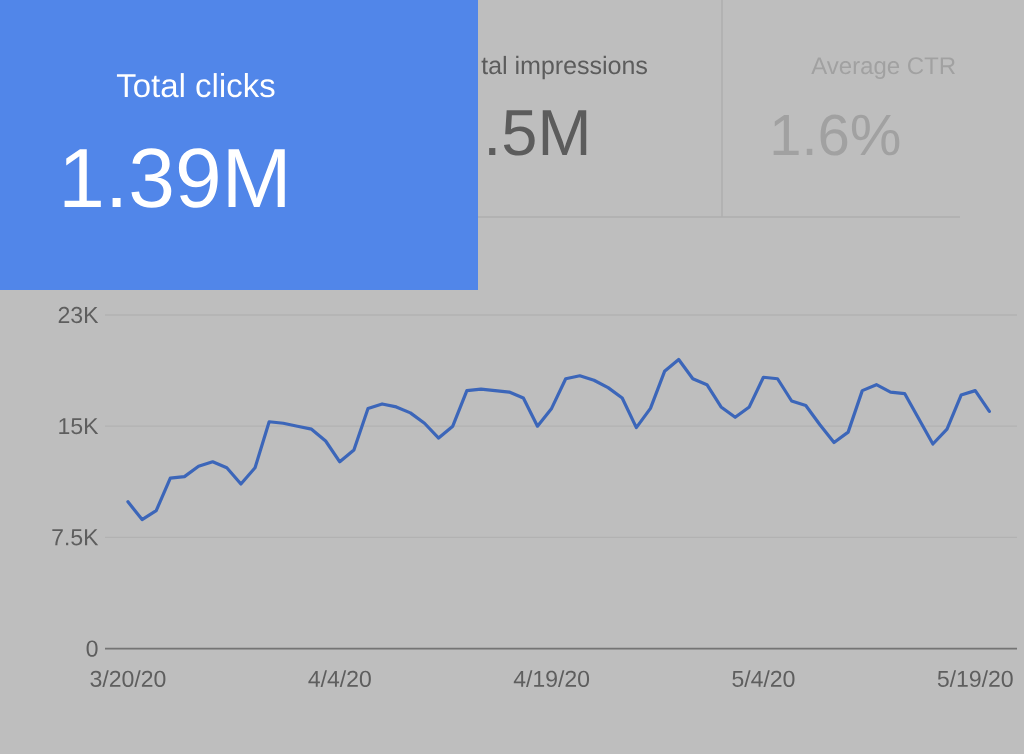 Image resolution: width=1024 pixels, height=754 pixels. I want to click on y-tick-label: 15K, so click(79, 426).